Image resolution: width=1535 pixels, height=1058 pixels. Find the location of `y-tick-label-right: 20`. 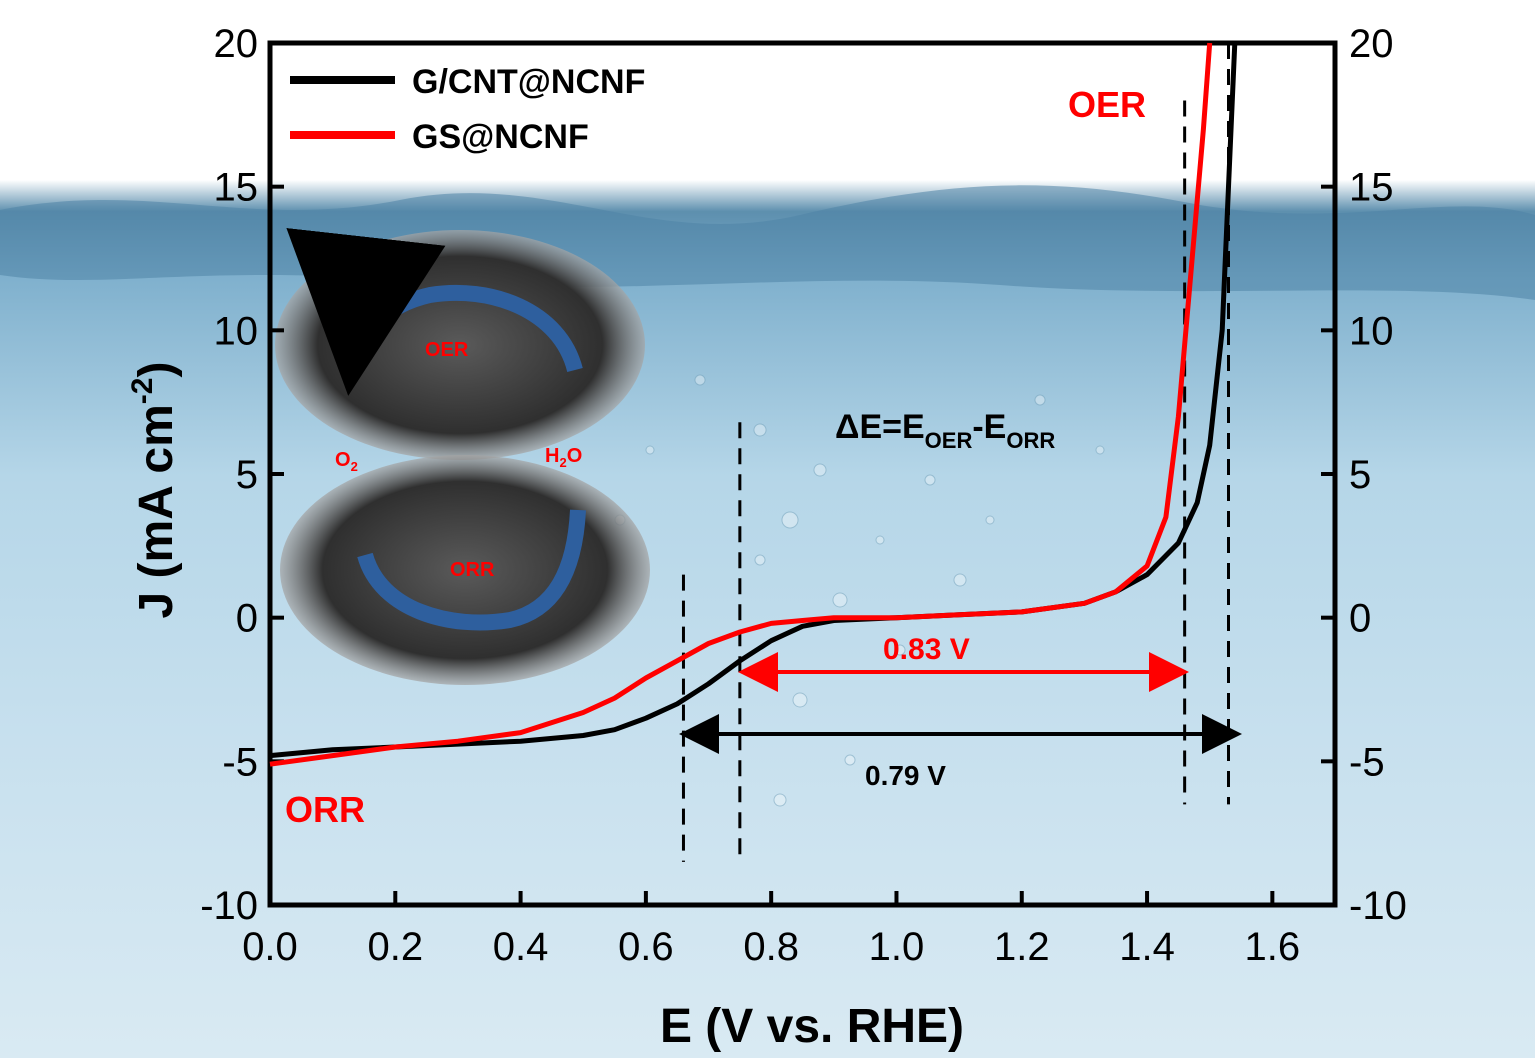

y-tick-label-right: 20 is located at coordinates (1371, 44).